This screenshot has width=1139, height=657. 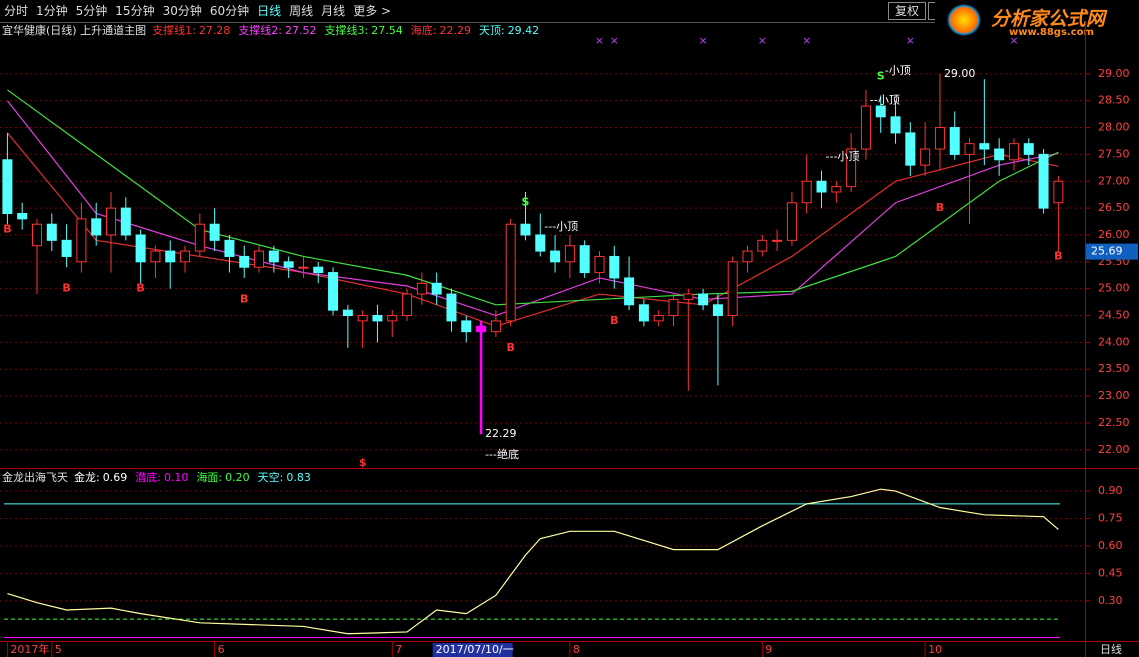 What do you see at coordinates (347, 30) in the screenshot?
I see `legend-label: 支撑线3:` at bounding box center [347, 30].